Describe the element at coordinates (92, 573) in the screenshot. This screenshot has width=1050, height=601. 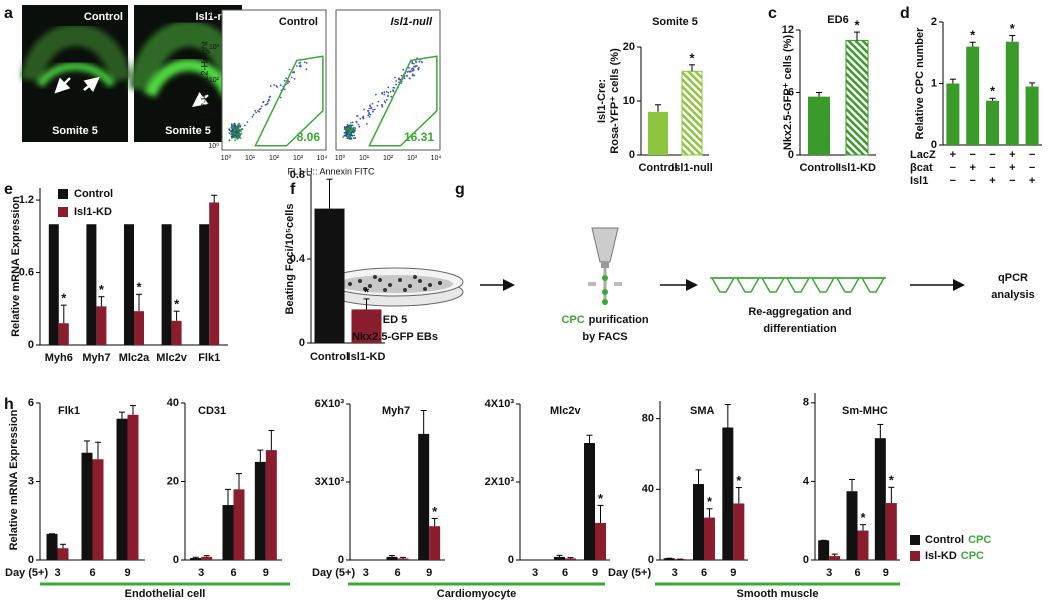
I see `x-tick-label: 6` at that location.